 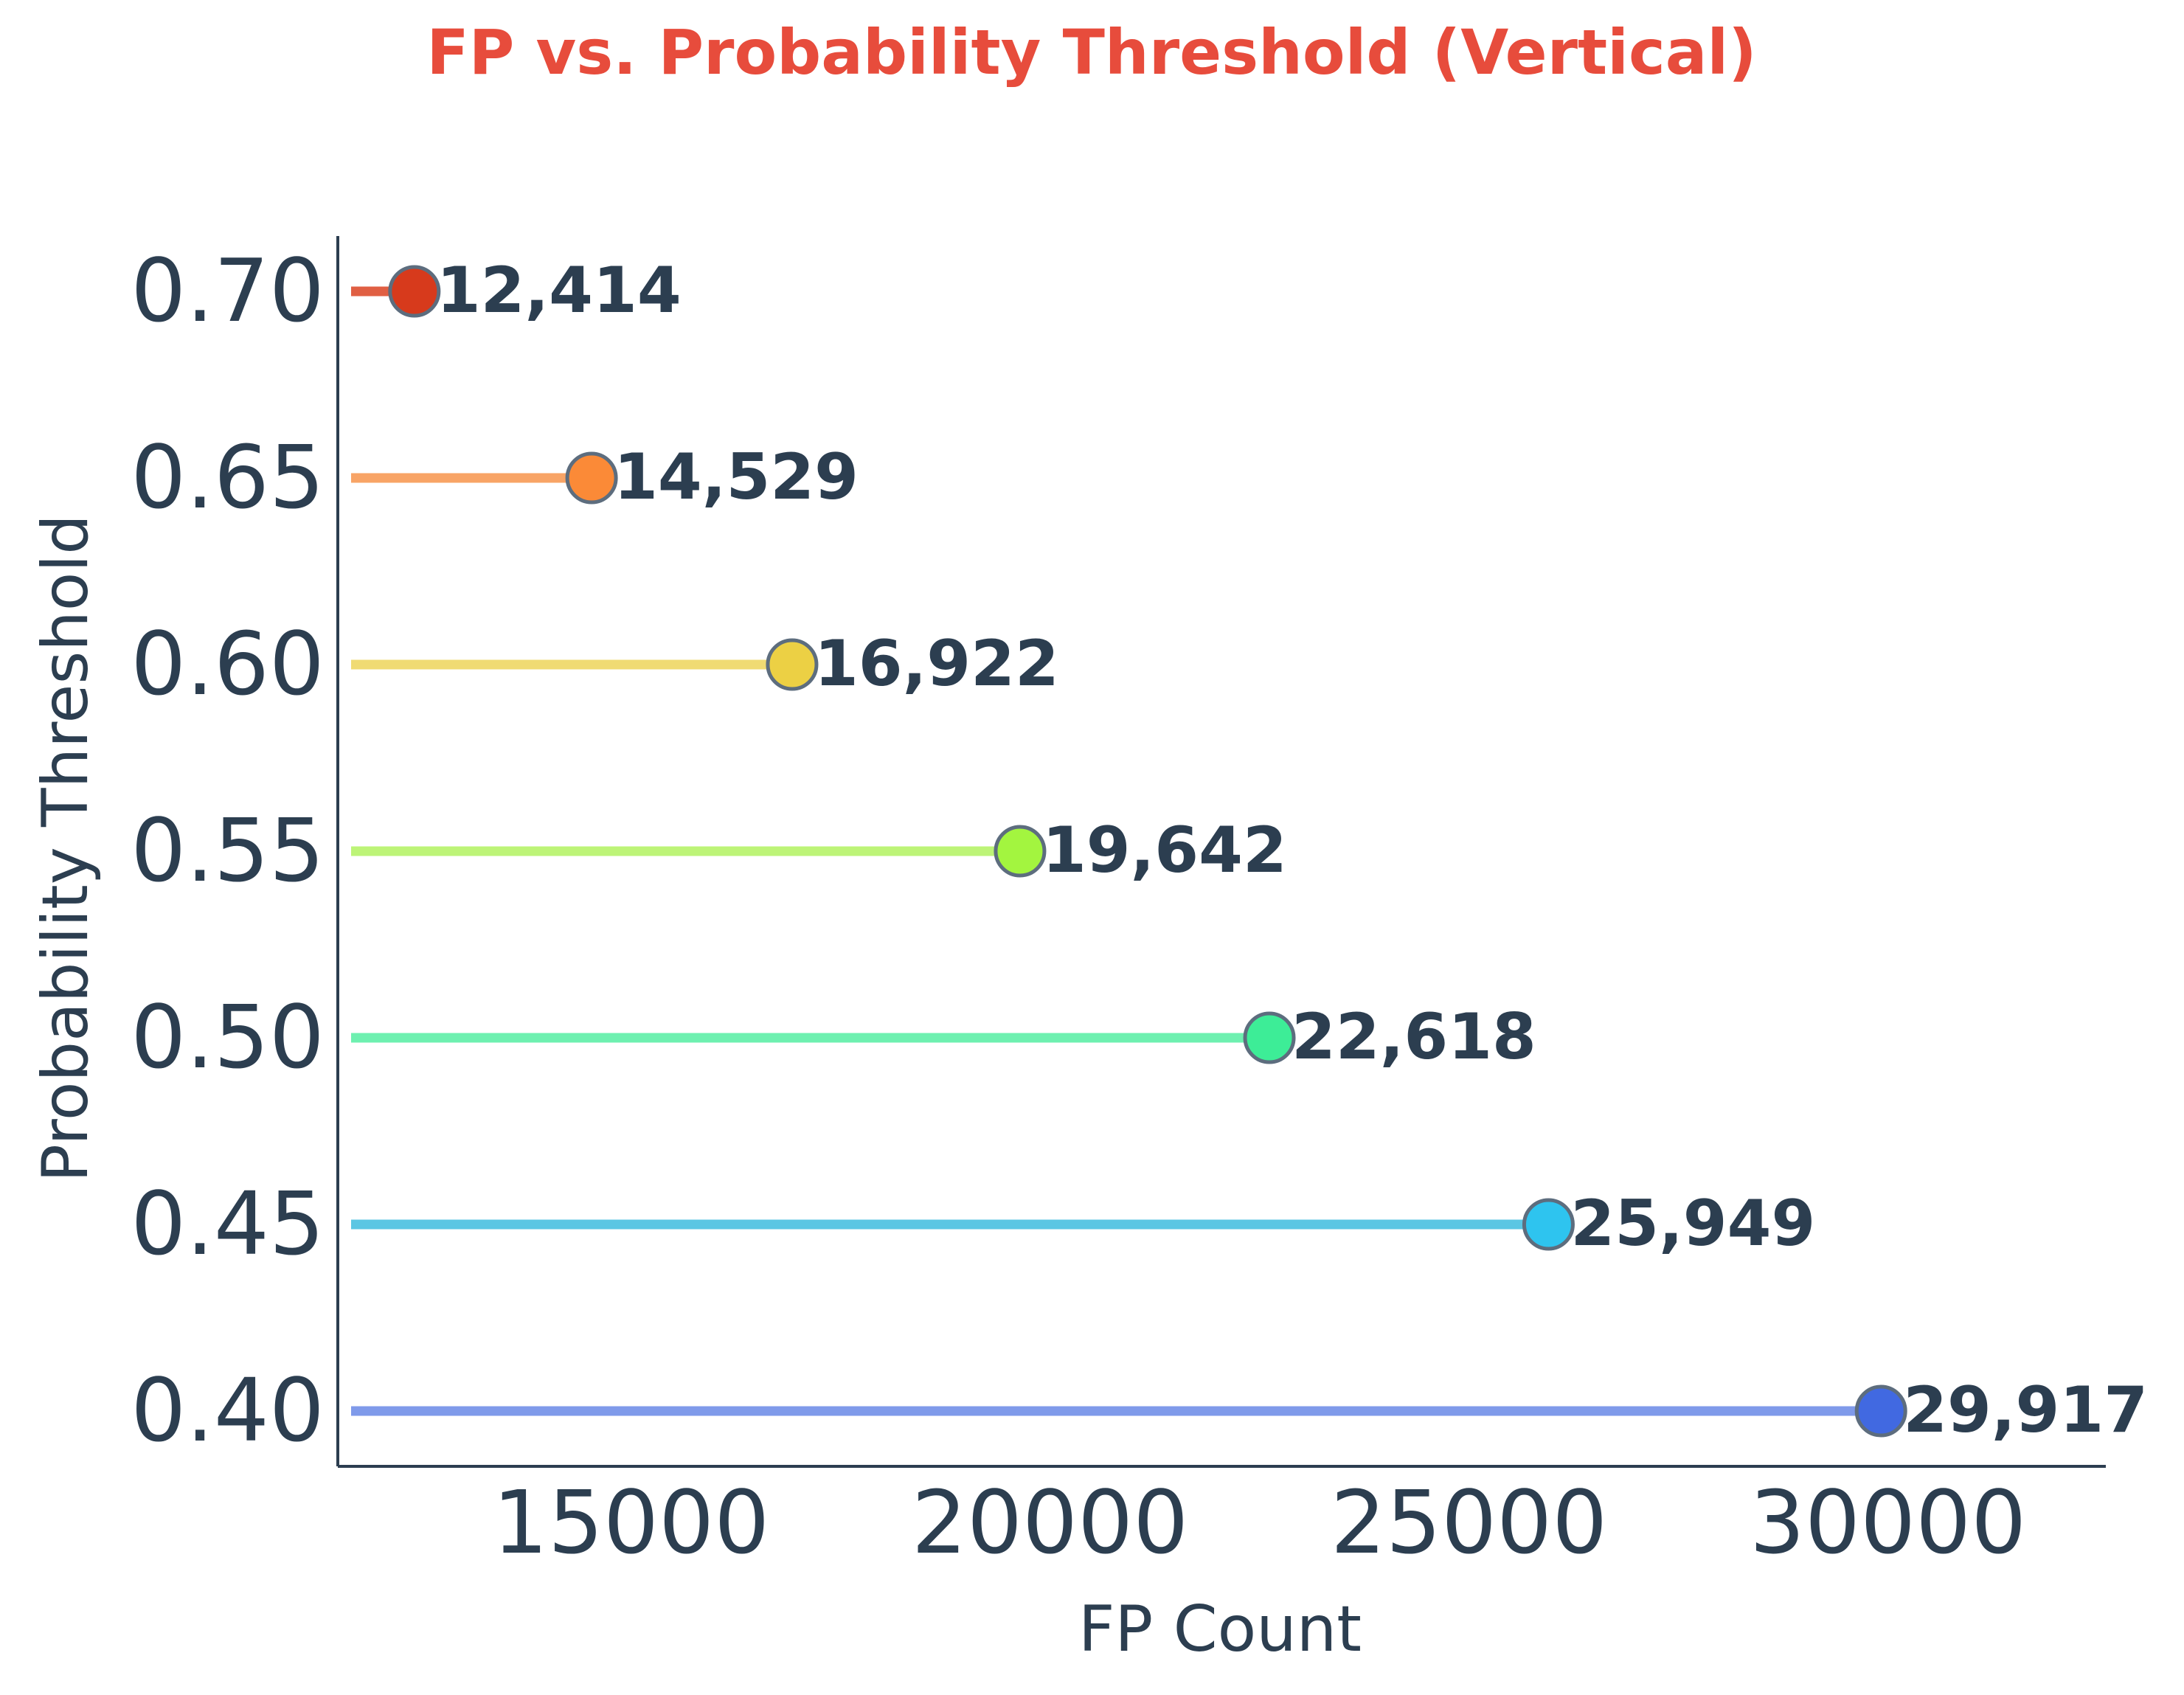 I want to click on y-tick-label: 0.60, so click(x=228, y=664).